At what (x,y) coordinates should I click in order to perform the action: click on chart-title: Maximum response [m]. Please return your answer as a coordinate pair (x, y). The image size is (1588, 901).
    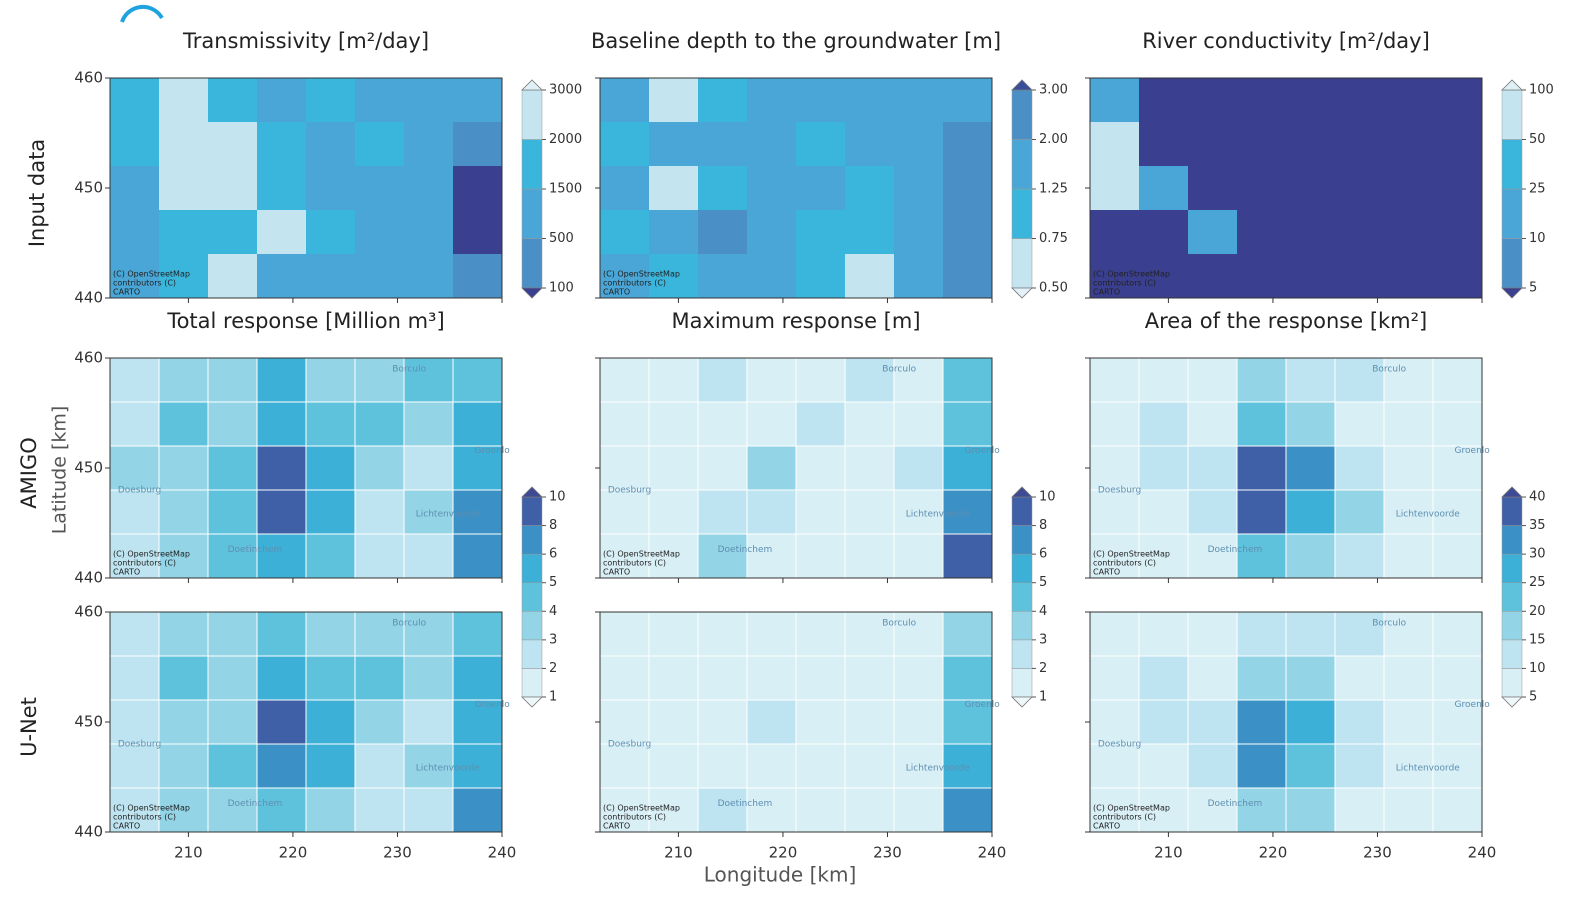
    Looking at the image, I should click on (795, 321).